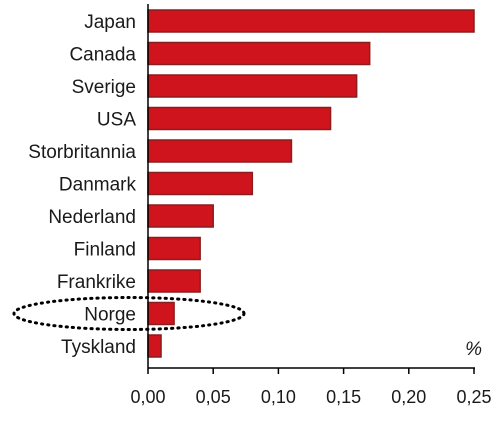 The height and width of the screenshot is (422, 500). What do you see at coordinates (98, 185) in the screenshot?
I see `category-label-danmark: Danmark` at bounding box center [98, 185].